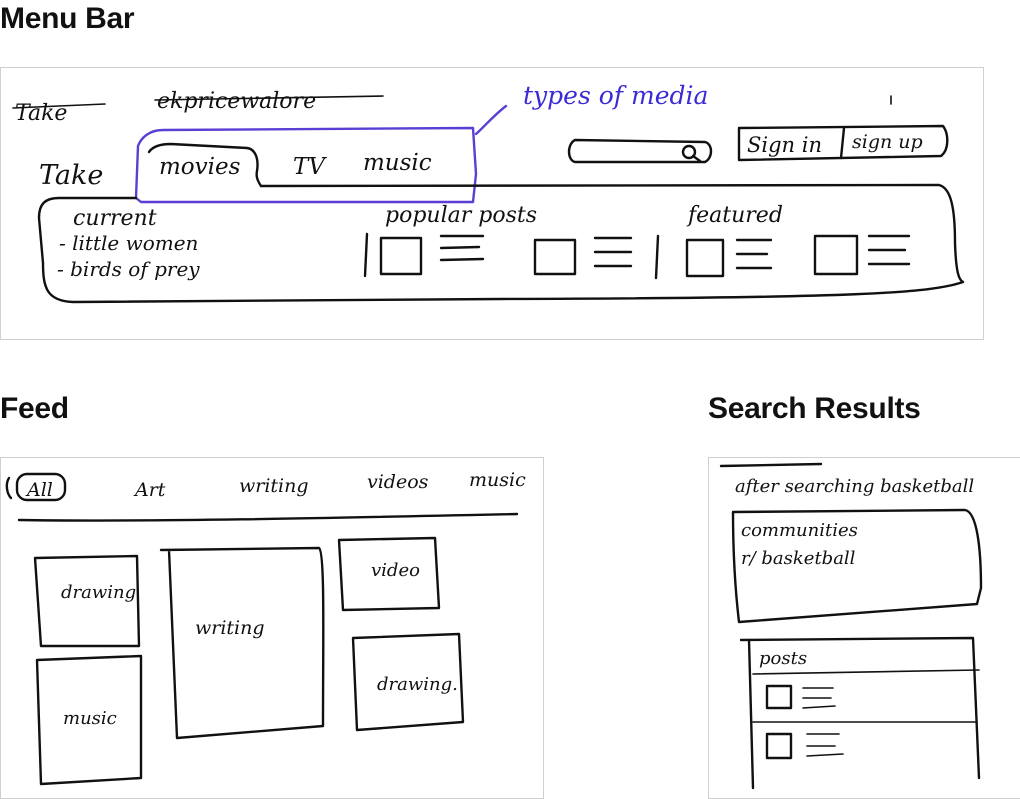 Image resolution: width=1020 pixels, height=799 pixels. I want to click on svg-text: drawing., so click(417, 684).